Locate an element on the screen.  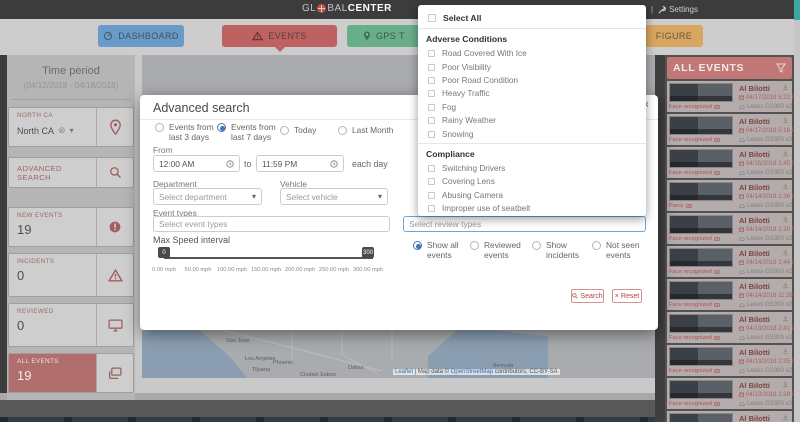
advanced-search-card: ADVANCED SEARCH is located at coordinates (71, 172).